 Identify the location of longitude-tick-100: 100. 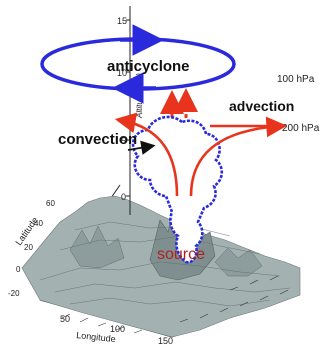
(117, 329).